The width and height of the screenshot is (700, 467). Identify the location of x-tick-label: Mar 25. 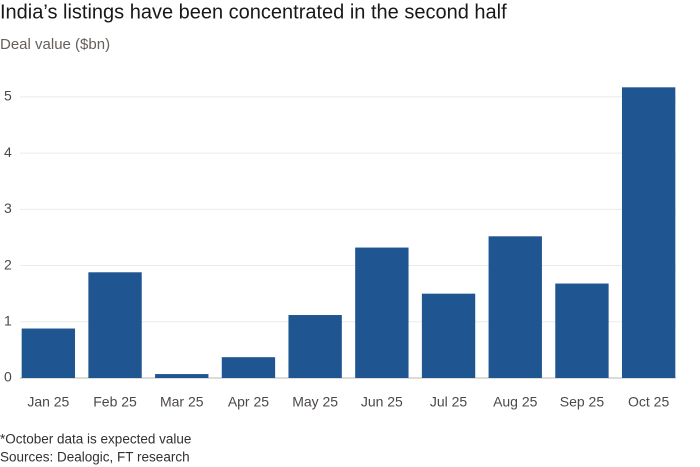
(182, 402).